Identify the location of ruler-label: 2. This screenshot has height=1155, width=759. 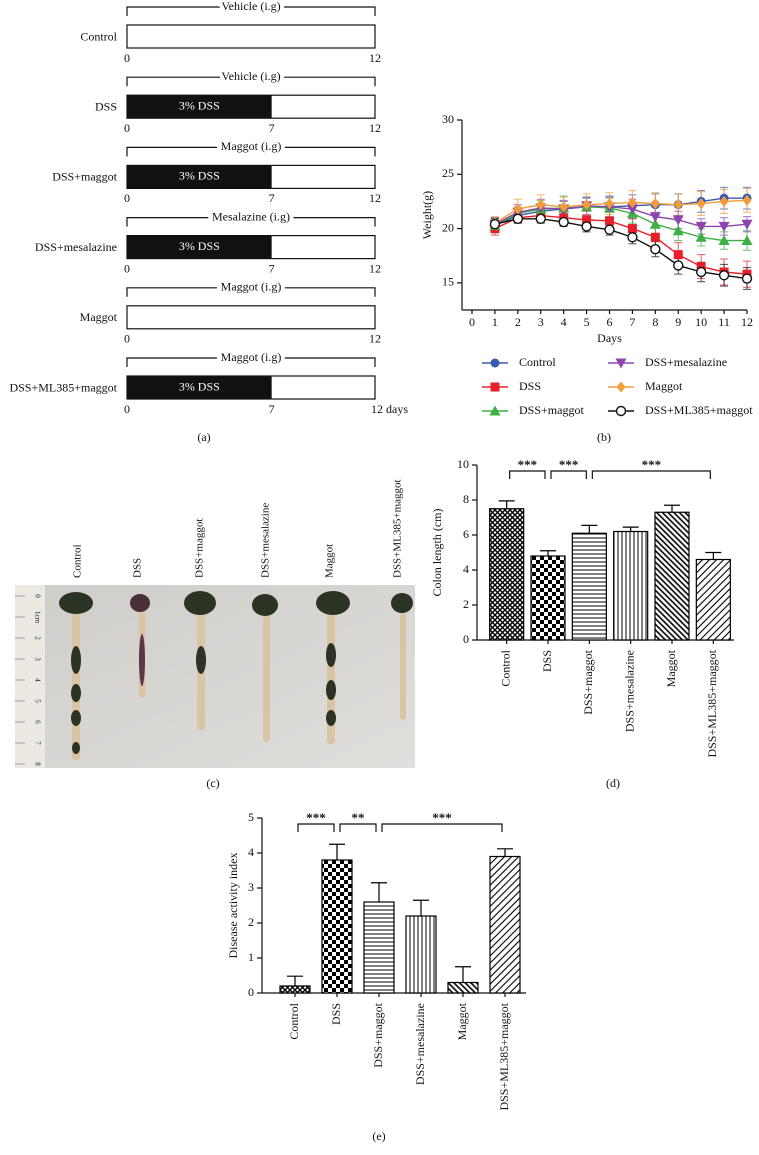
(37, 638).